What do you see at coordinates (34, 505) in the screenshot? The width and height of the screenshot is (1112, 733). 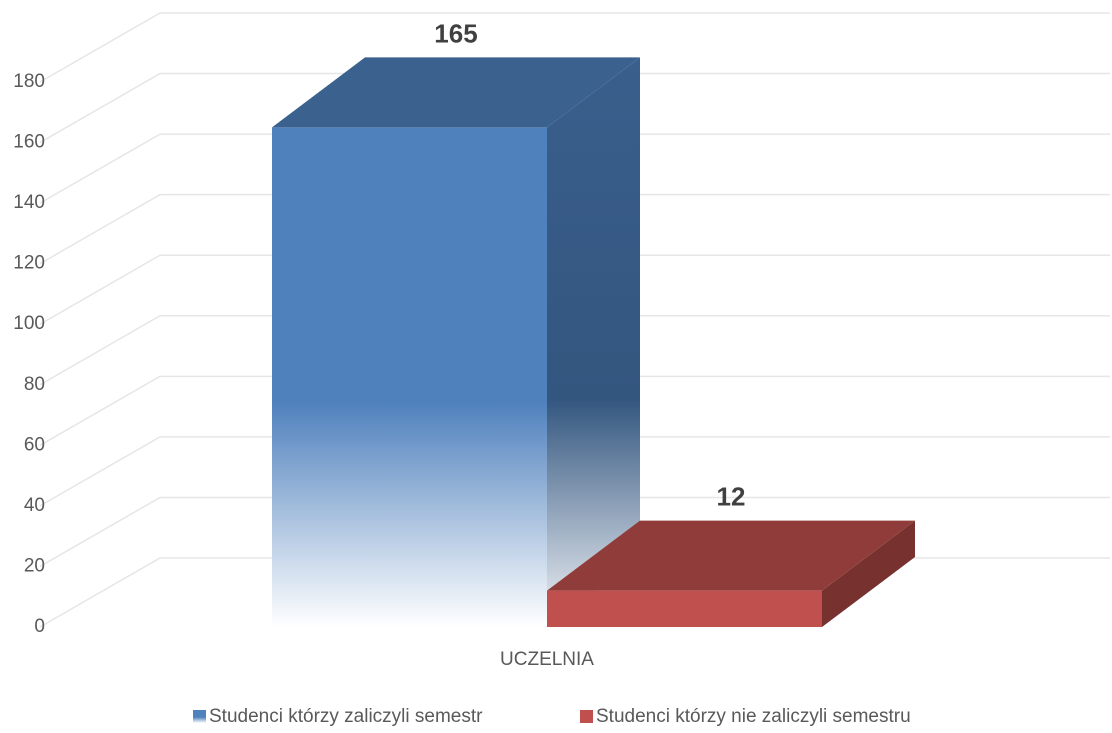 I see `y-tick-label: 40` at bounding box center [34, 505].